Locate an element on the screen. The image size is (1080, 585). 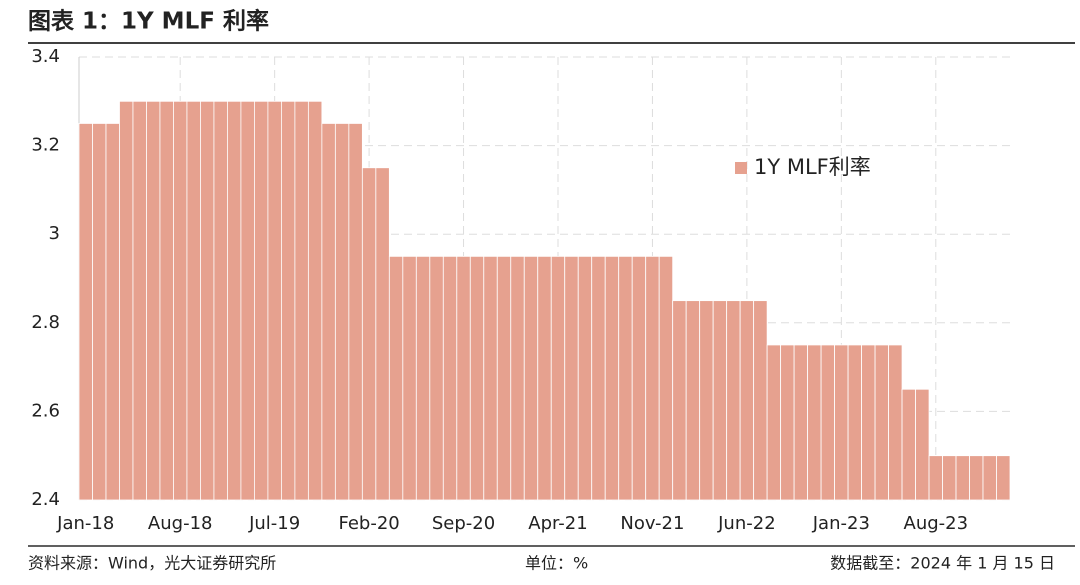
y-tick-label: 2.6 is located at coordinates (45, 410).